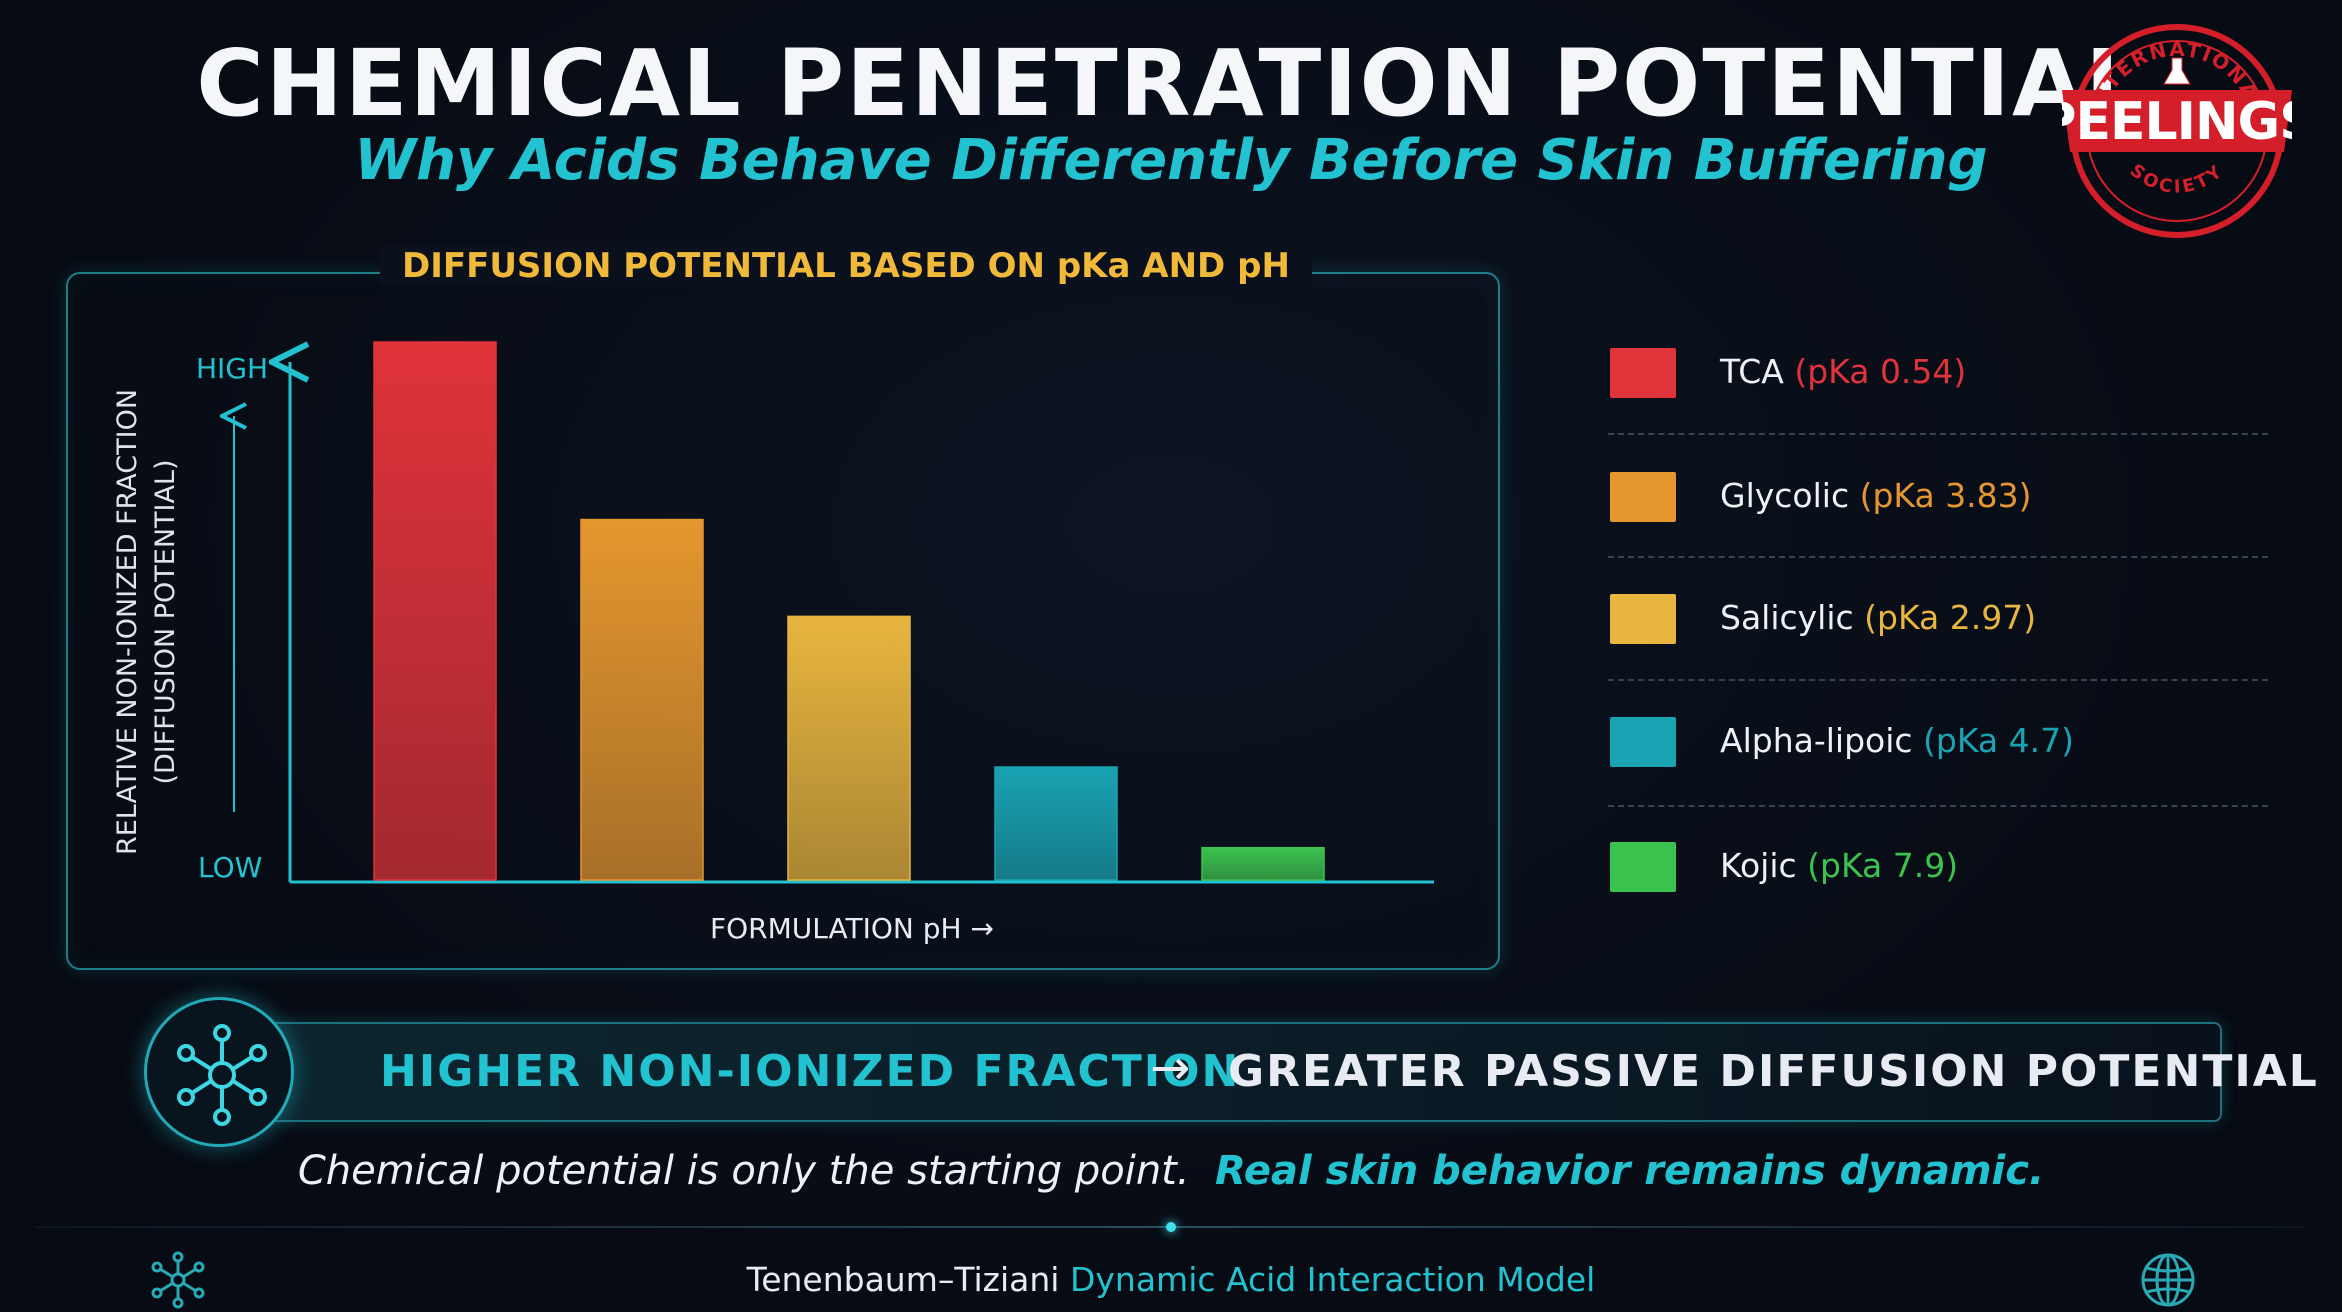 This screenshot has width=2342, height=1312. I want to click on chart-title: DIFFUSION POTENTIAL BASED ON pKa AND pH, so click(846, 266).